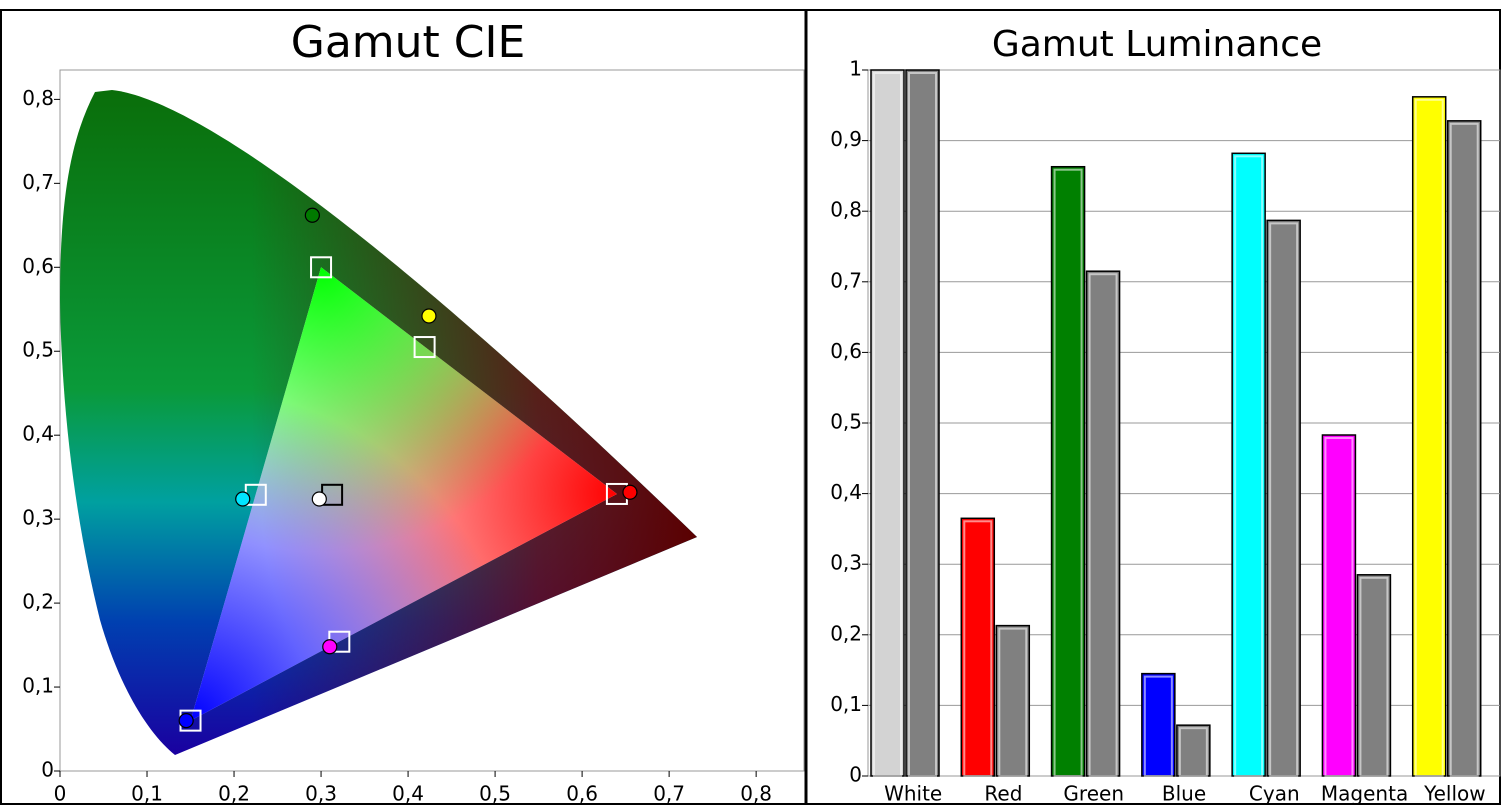 The height and width of the screenshot is (805, 1501). I want to click on x-tick-label: 0,1, so click(147, 793).